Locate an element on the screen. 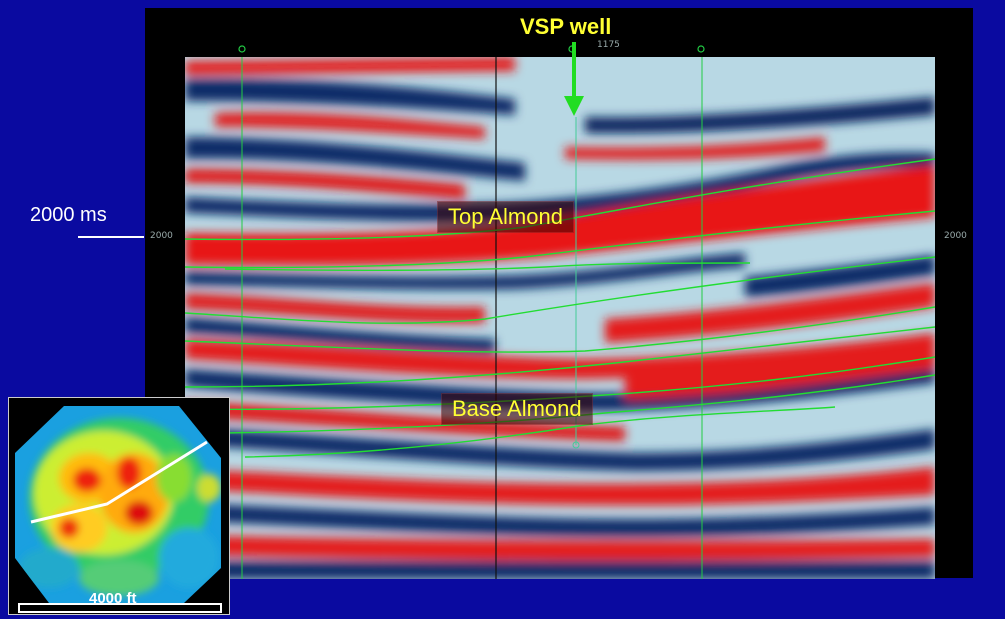 This screenshot has height=619, width=1005. base-almond-label: Base Almond is located at coordinates (517, 409).